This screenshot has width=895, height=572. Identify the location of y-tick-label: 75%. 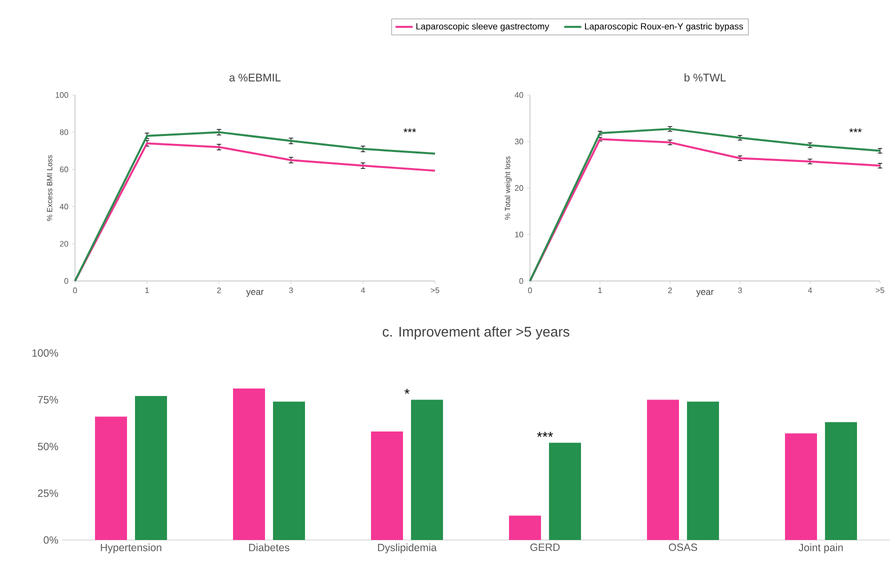
(48, 400).